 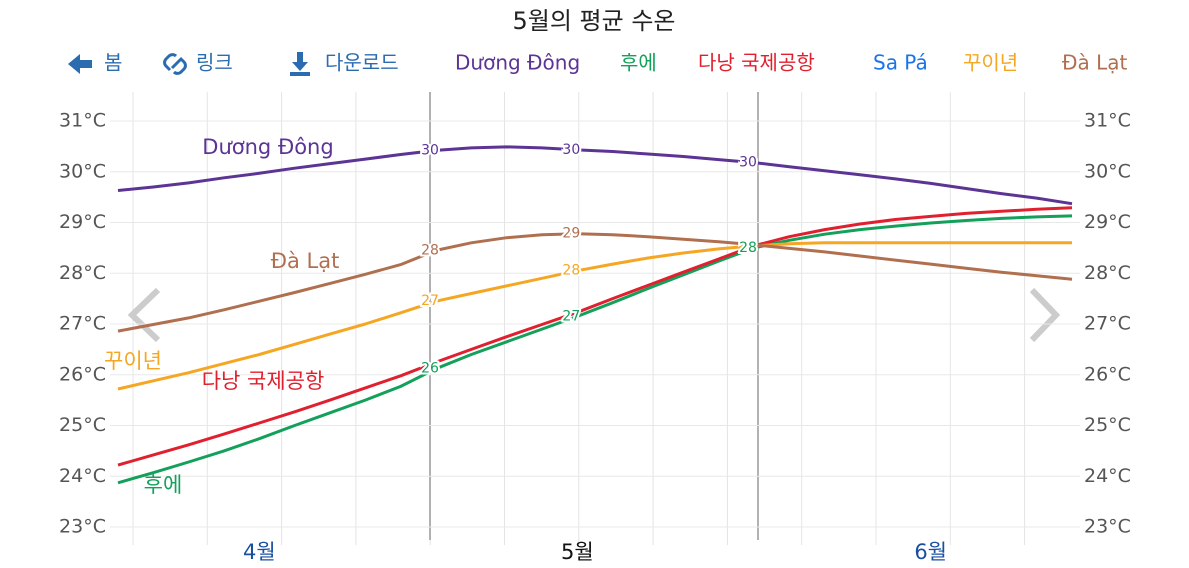 I want to click on download-label: 다운로드, so click(x=362, y=63).